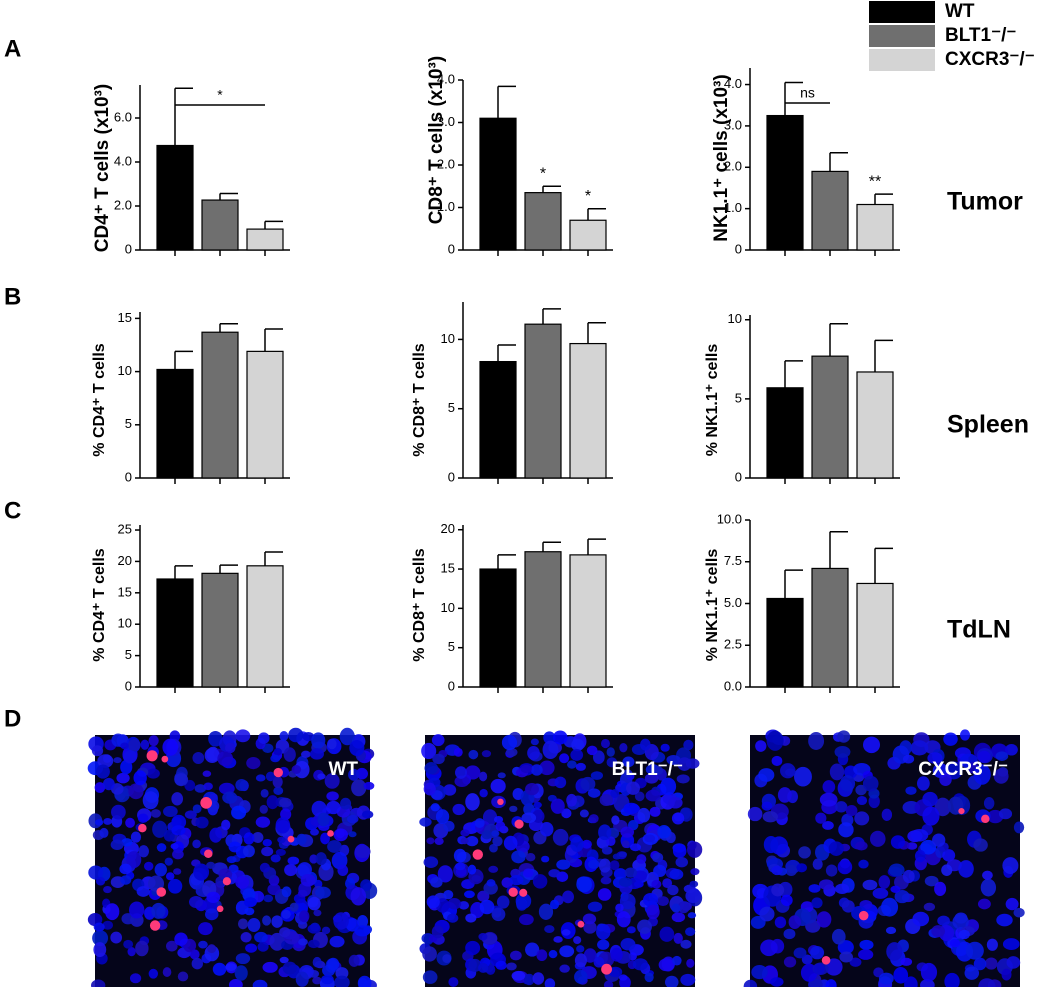 Image resolution: width=1050 pixels, height=987 pixels. What do you see at coordinates (343, 769) in the screenshot?
I see `image-label: WT` at bounding box center [343, 769].